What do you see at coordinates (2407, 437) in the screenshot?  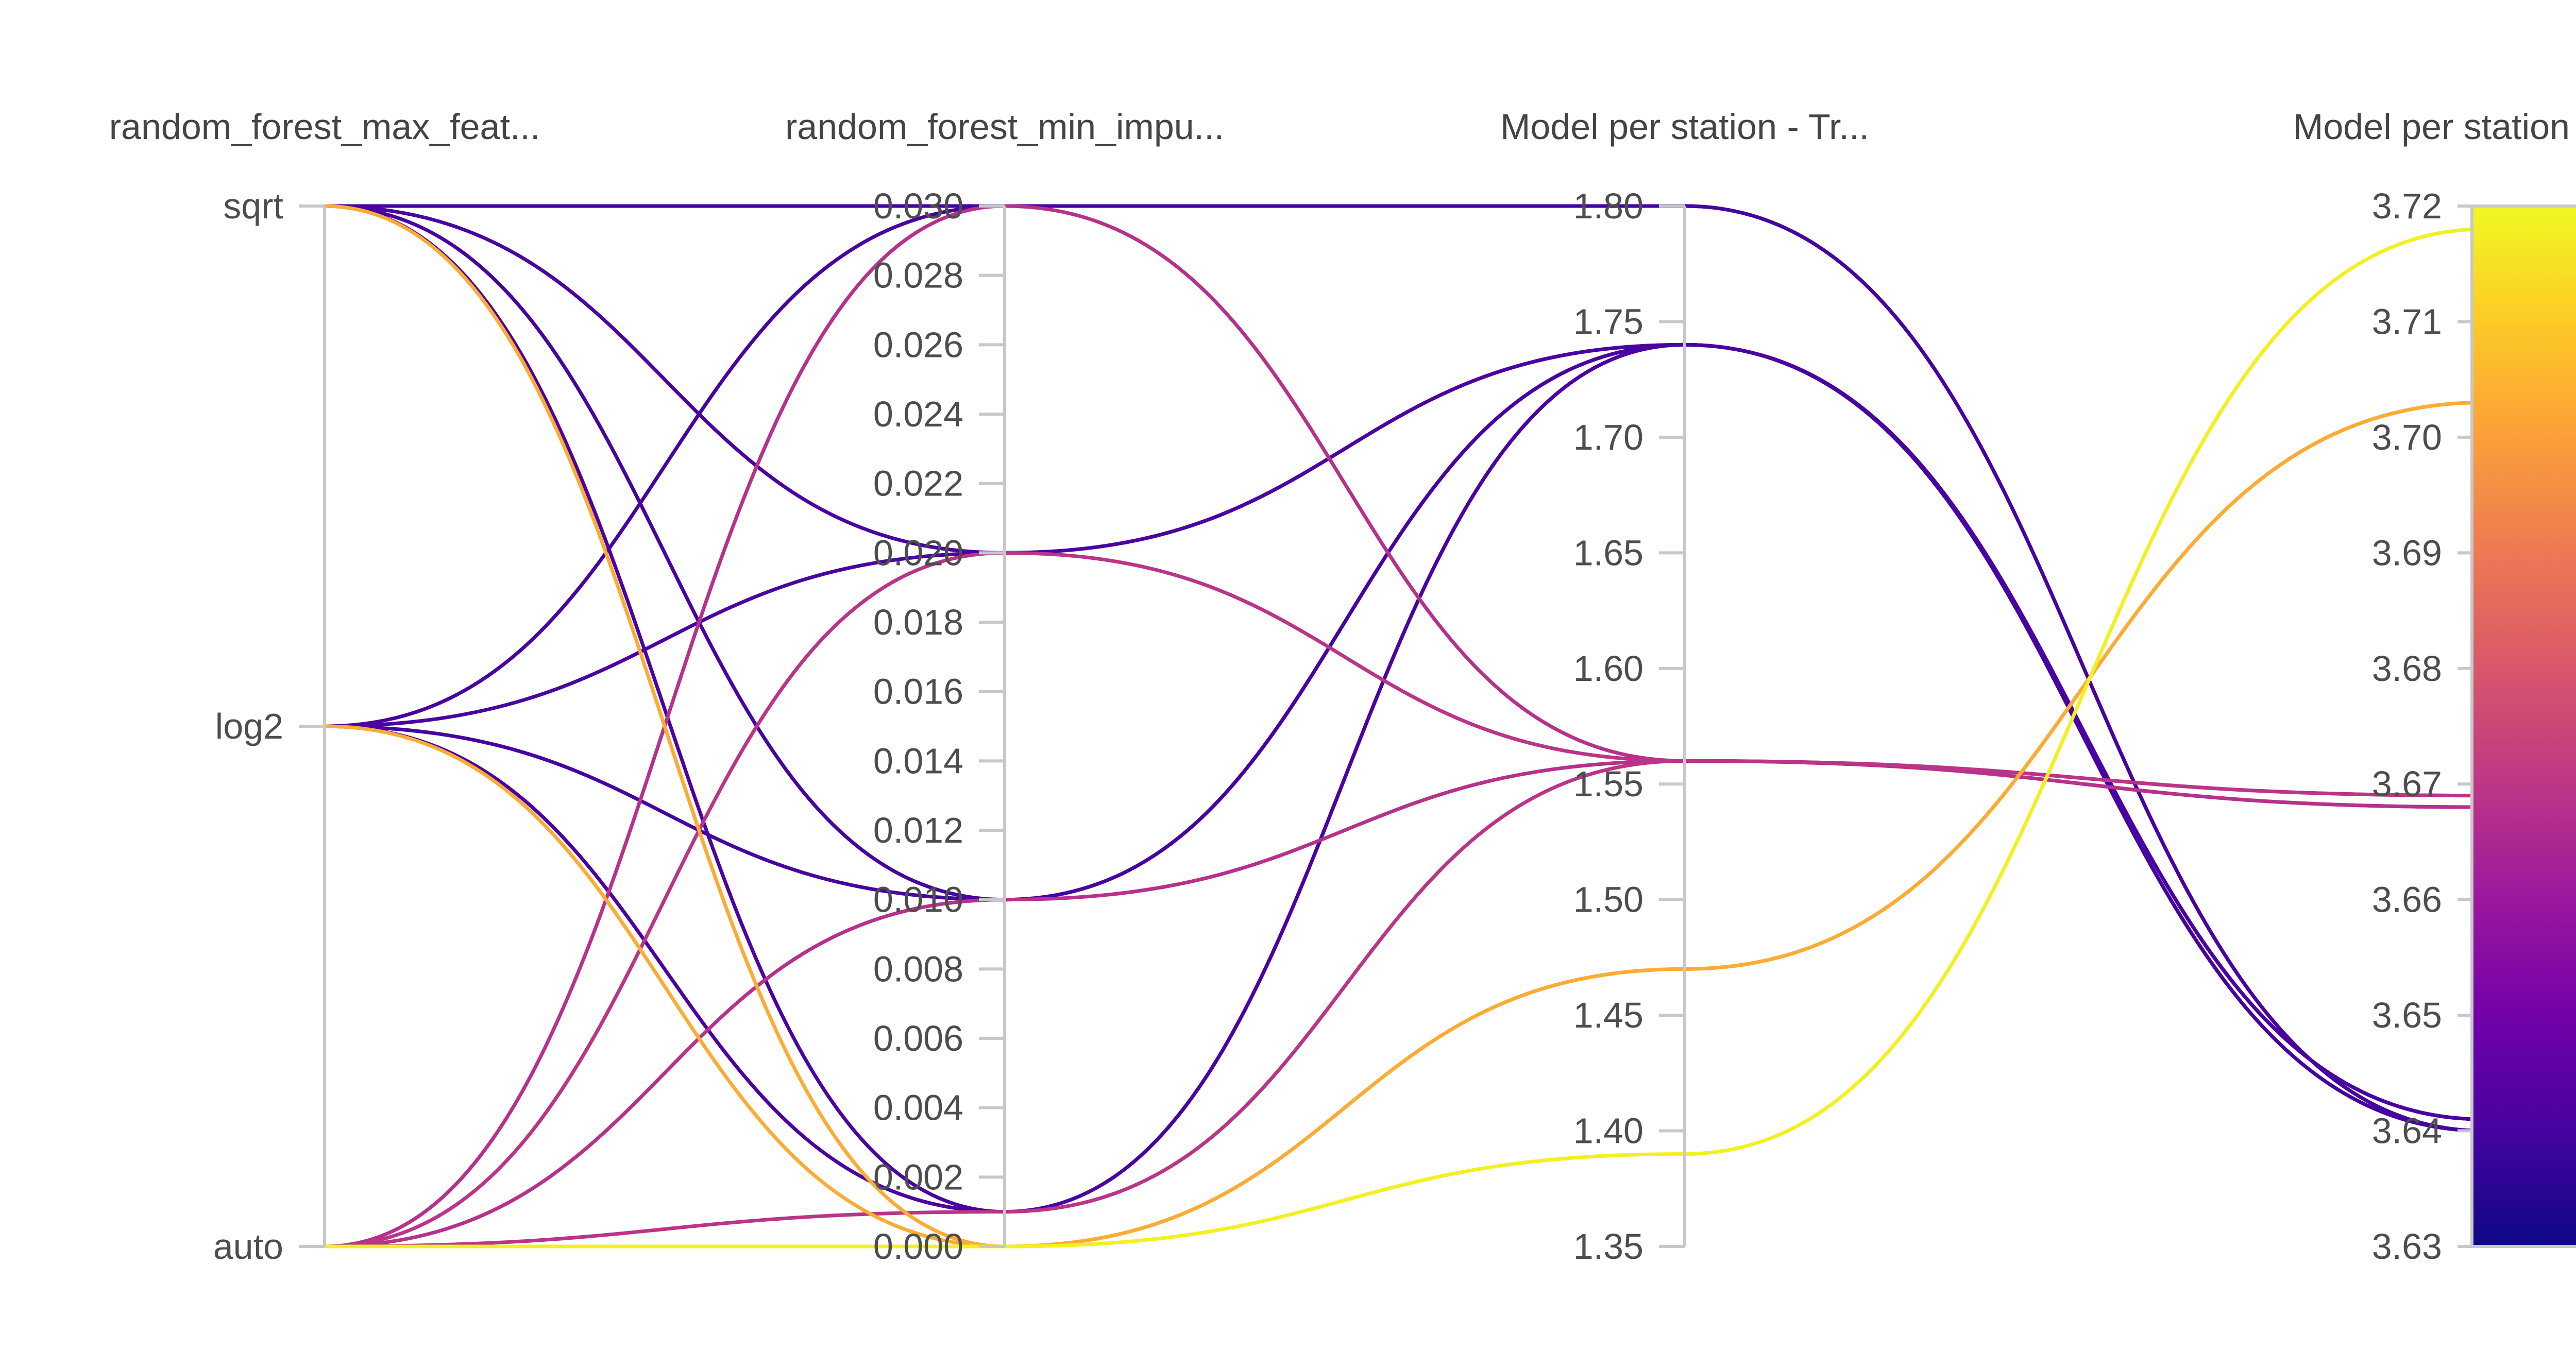 I see `tick-label: 3.70` at bounding box center [2407, 437].